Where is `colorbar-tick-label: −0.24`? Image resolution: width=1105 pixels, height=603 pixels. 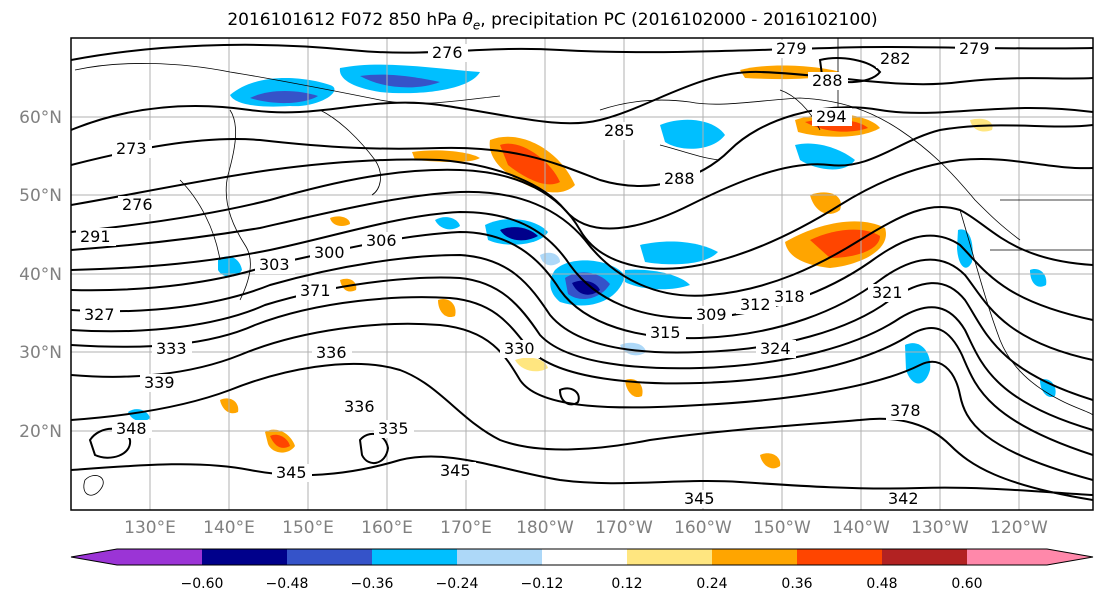
colorbar-tick-label: −0.24 is located at coordinates (457, 584).